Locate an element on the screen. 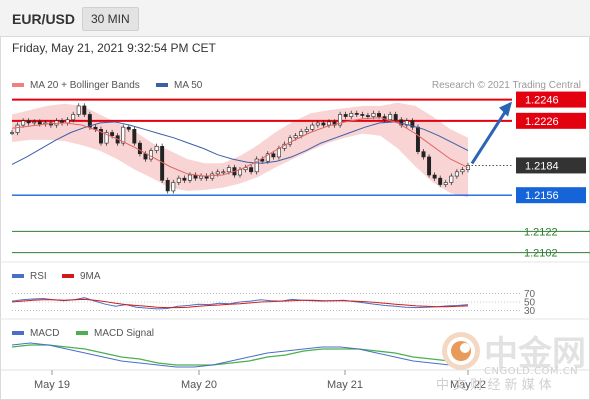  level-label: 1.2246 is located at coordinates (542, 101).